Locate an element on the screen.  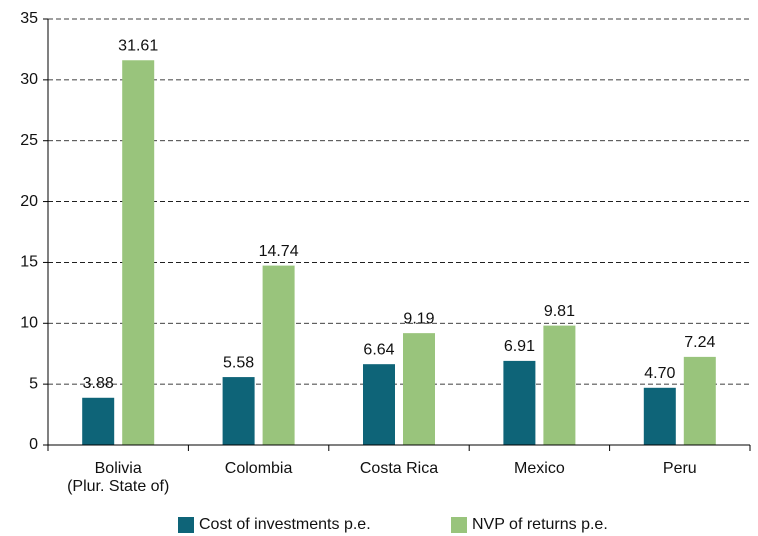
value-label: 9.19 is located at coordinates (418, 318).